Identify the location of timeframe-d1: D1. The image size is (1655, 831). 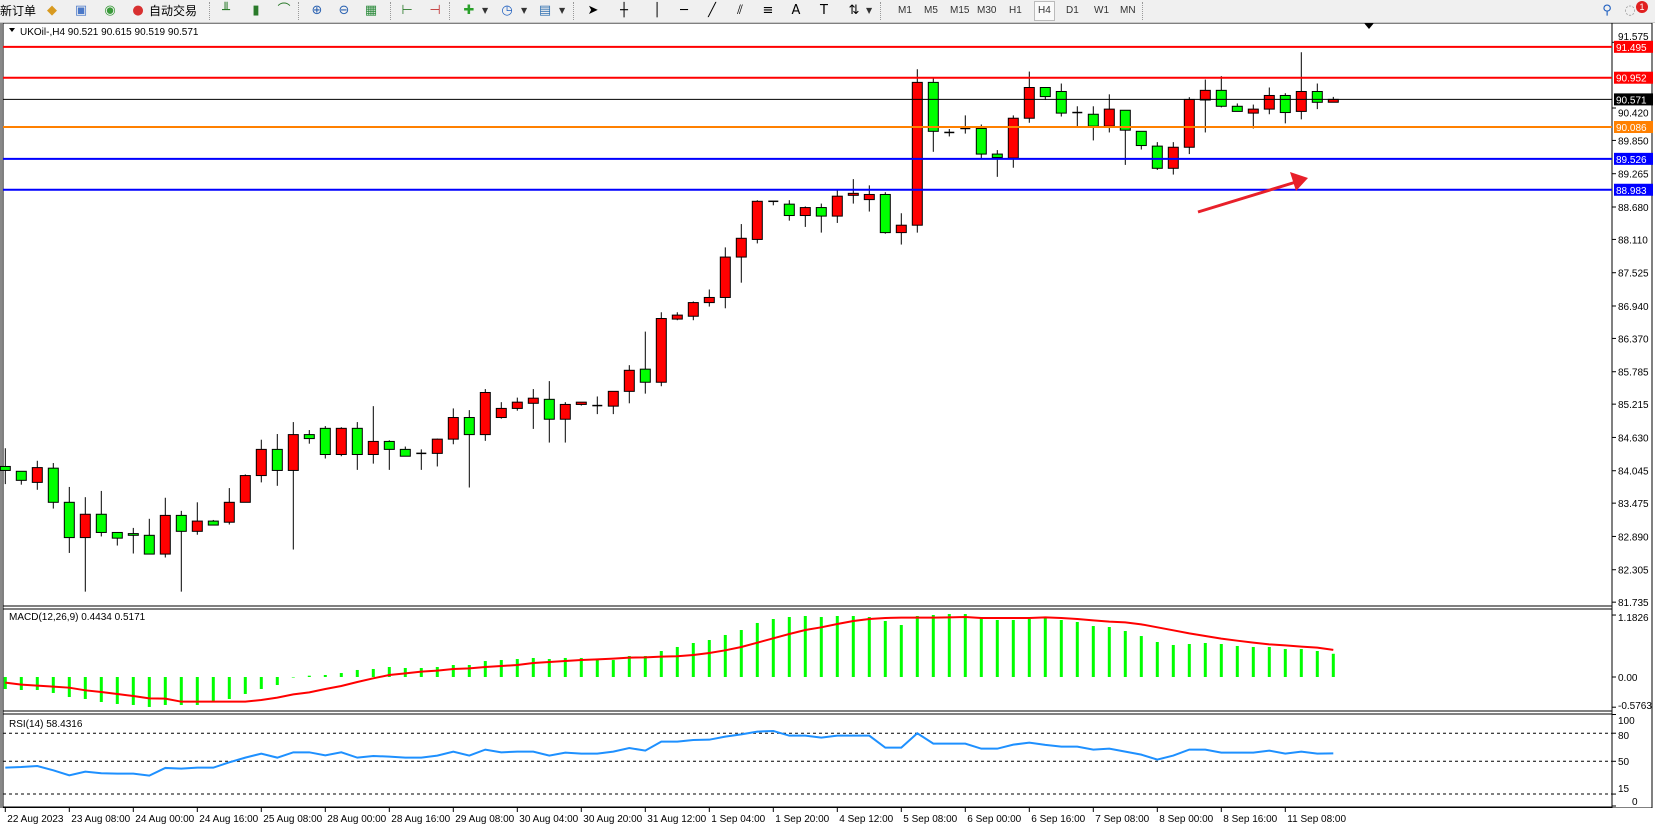
(1072, 10).